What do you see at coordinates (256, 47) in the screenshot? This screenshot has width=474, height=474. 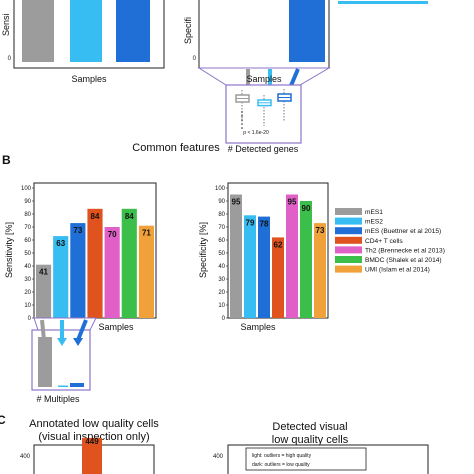 I see `panel-a-specificity-chart: Specifi 0 Samples` at bounding box center [256, 47].